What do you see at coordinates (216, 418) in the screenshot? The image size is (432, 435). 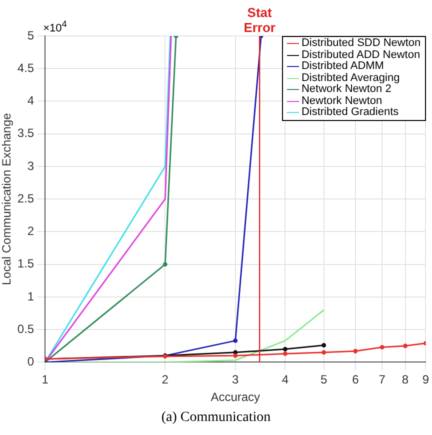 I see `text: (a) Communication` at bounding box center [216, 418].